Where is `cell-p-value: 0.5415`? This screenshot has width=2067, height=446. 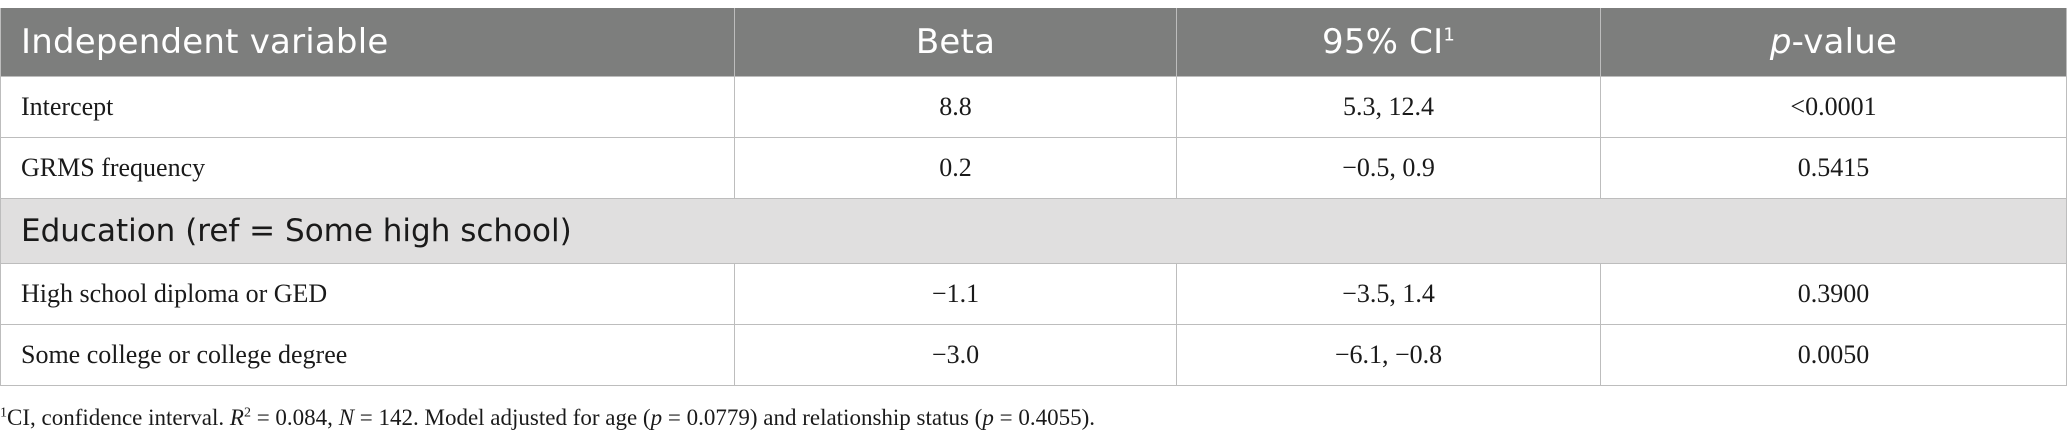 cell-p-value: 0.5415 is located at coordinates (1833, 168).